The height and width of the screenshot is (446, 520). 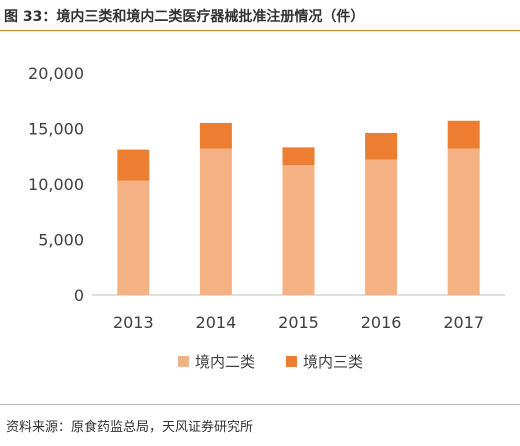 What do you see at coordinates (291, 361) in the screenshot?
I see `legend-swatch-domestic-class3` at bounding box center [291, 361].